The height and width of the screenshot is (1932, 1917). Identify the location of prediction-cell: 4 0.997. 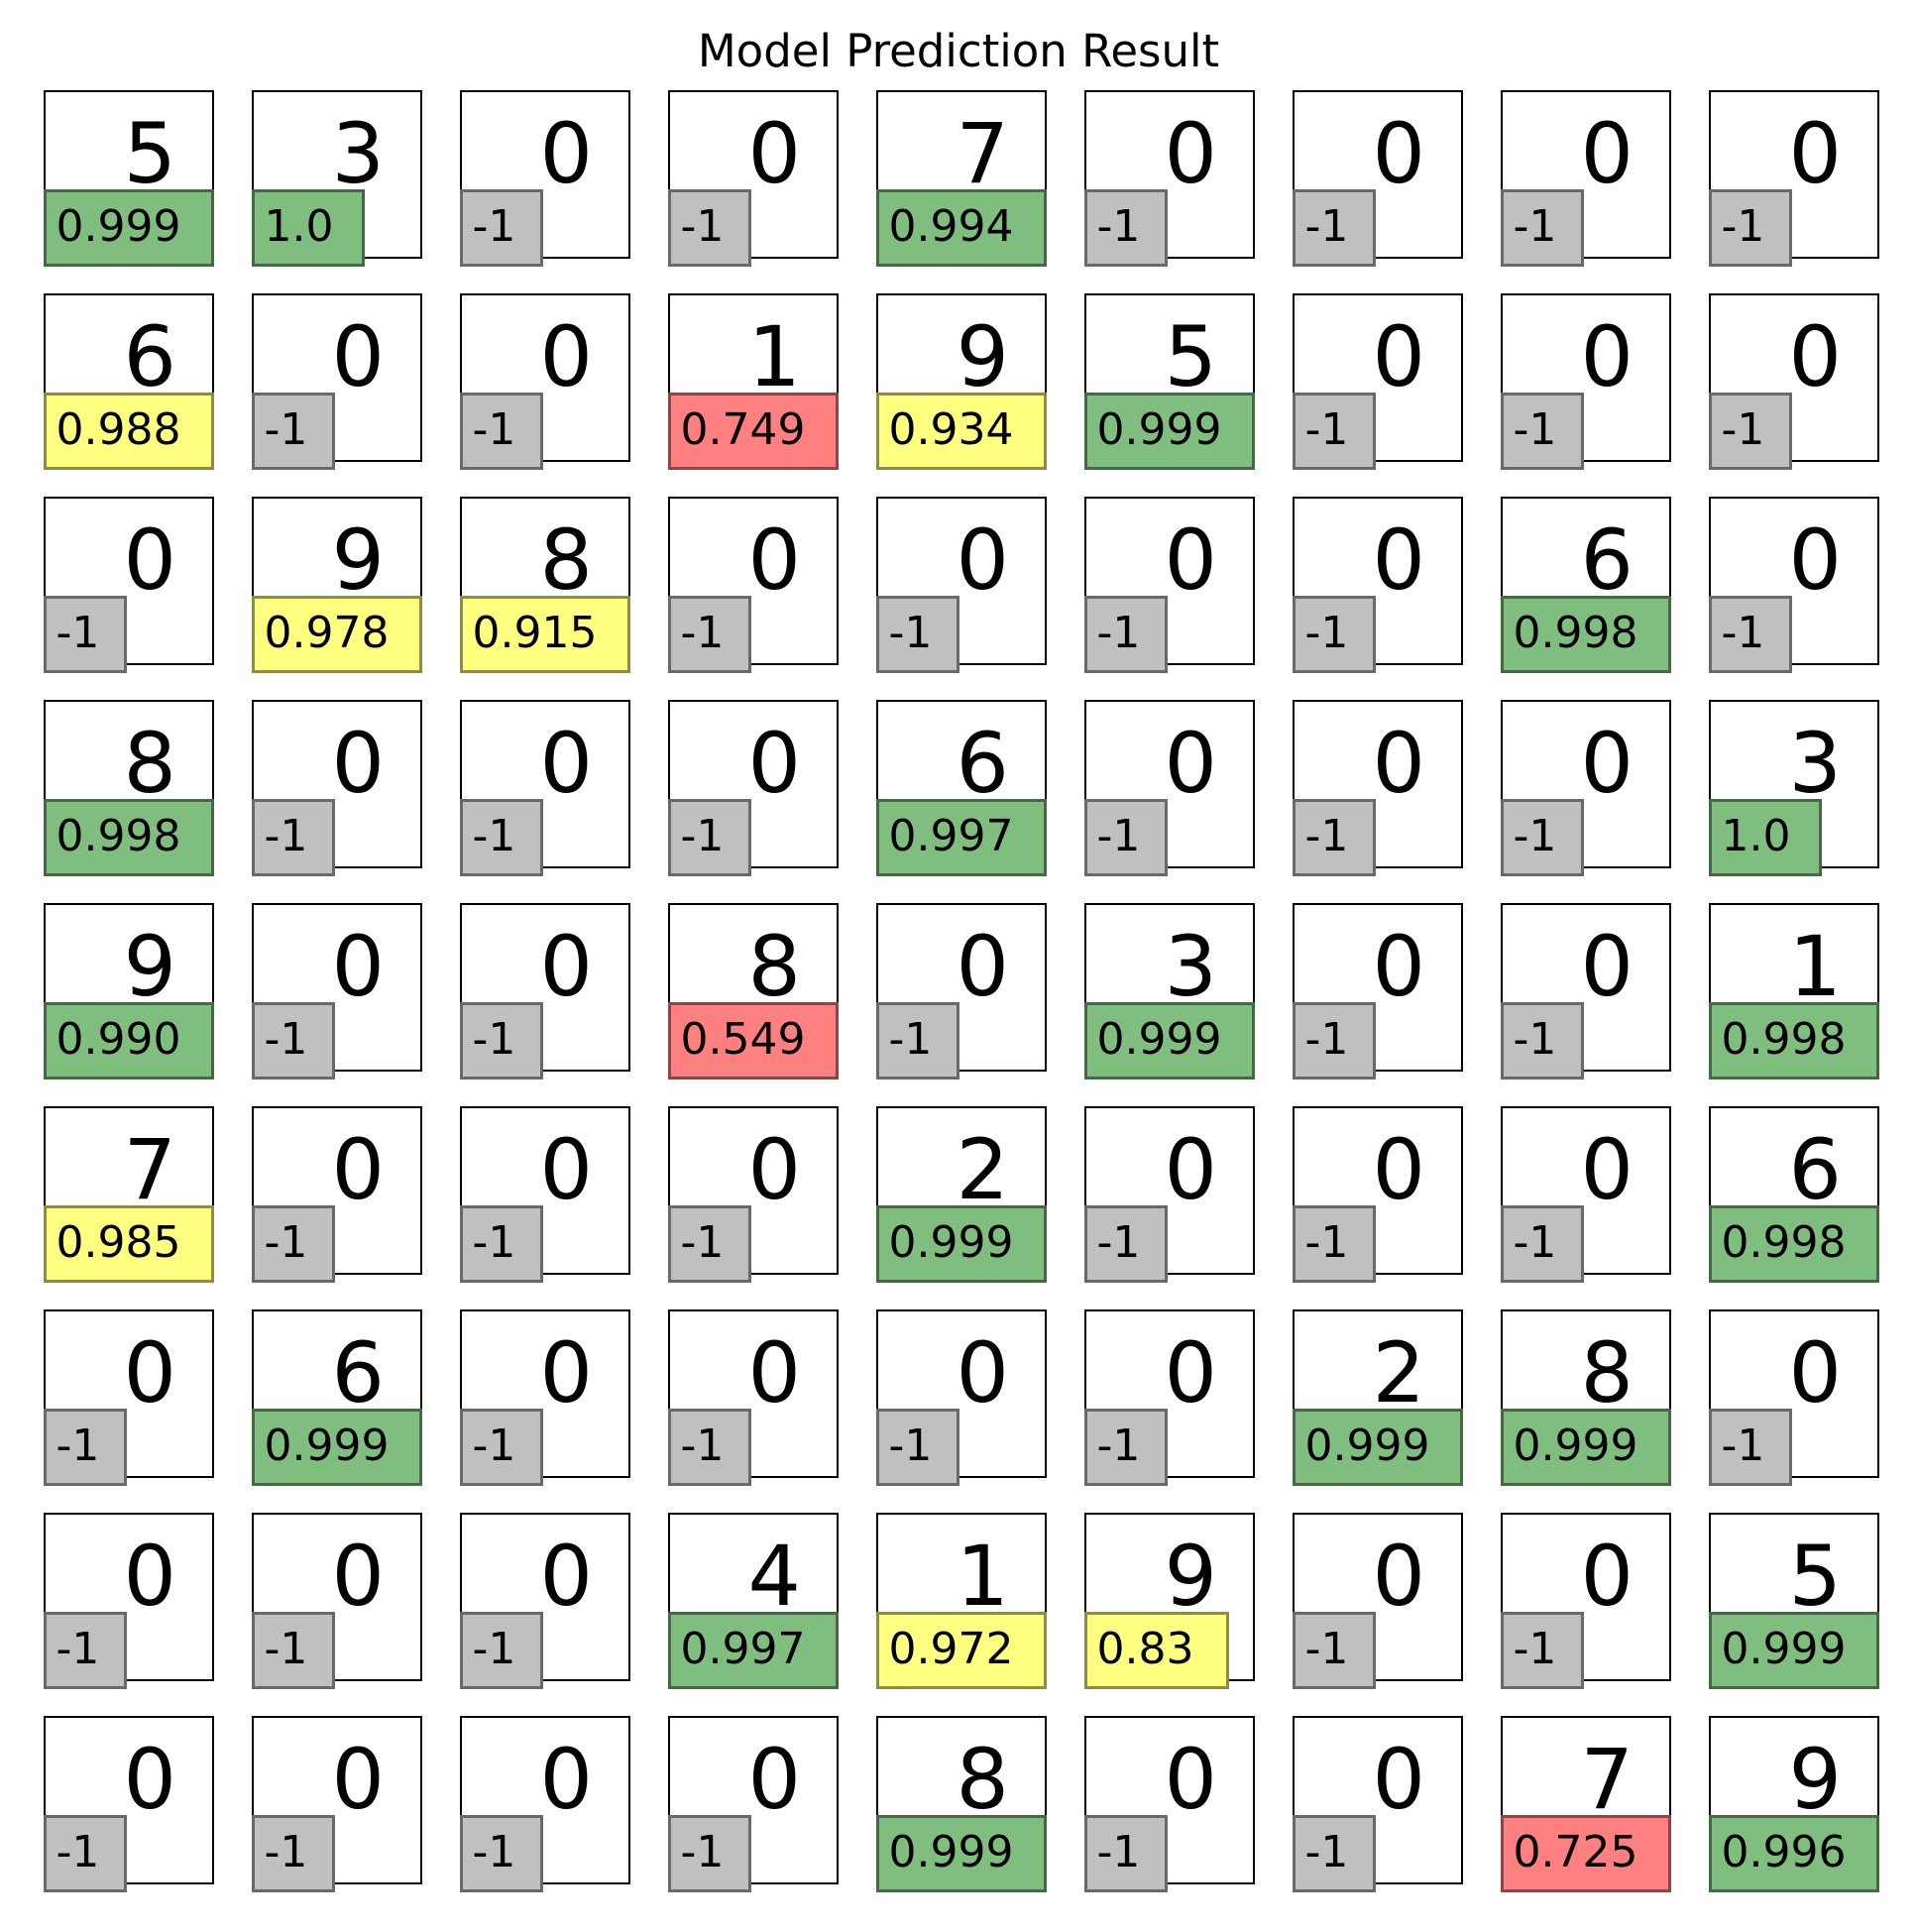
(753, 1601).